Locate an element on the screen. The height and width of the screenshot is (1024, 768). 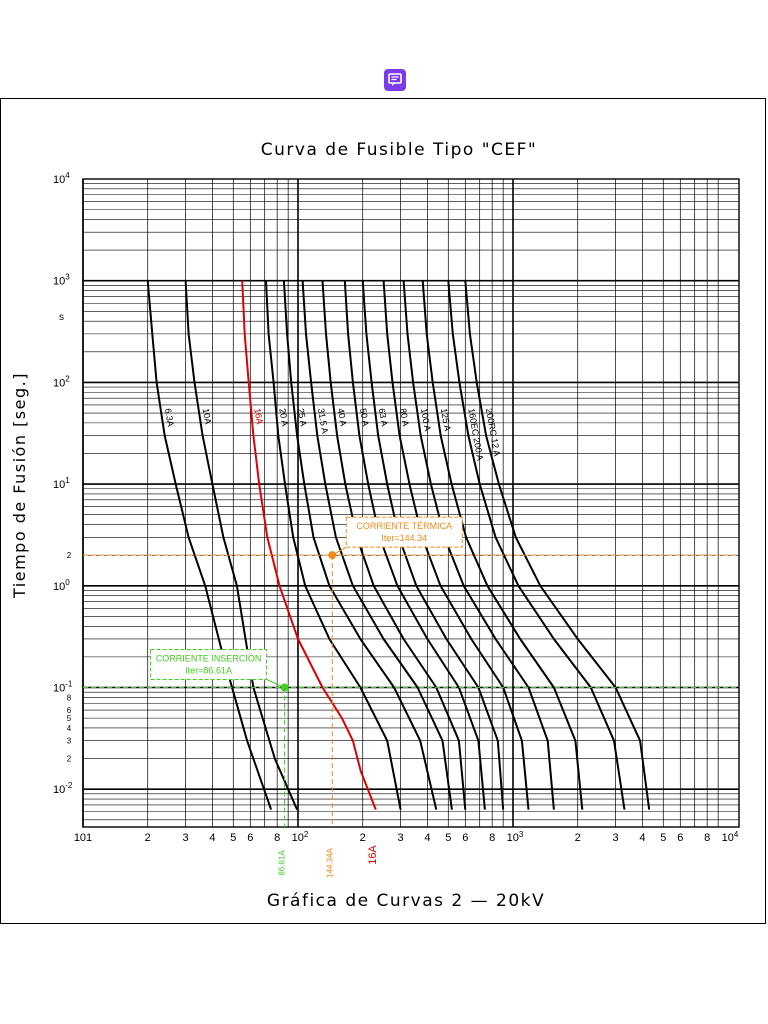
y-tick-exponent: 3 is located at coordinates (67, 277).